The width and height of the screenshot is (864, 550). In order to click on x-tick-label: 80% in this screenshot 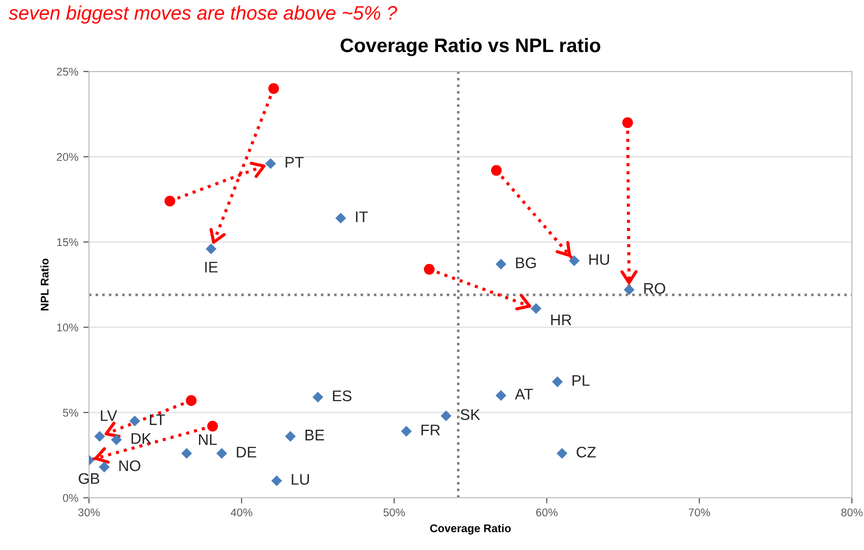, I will do `click(852, 512)`.